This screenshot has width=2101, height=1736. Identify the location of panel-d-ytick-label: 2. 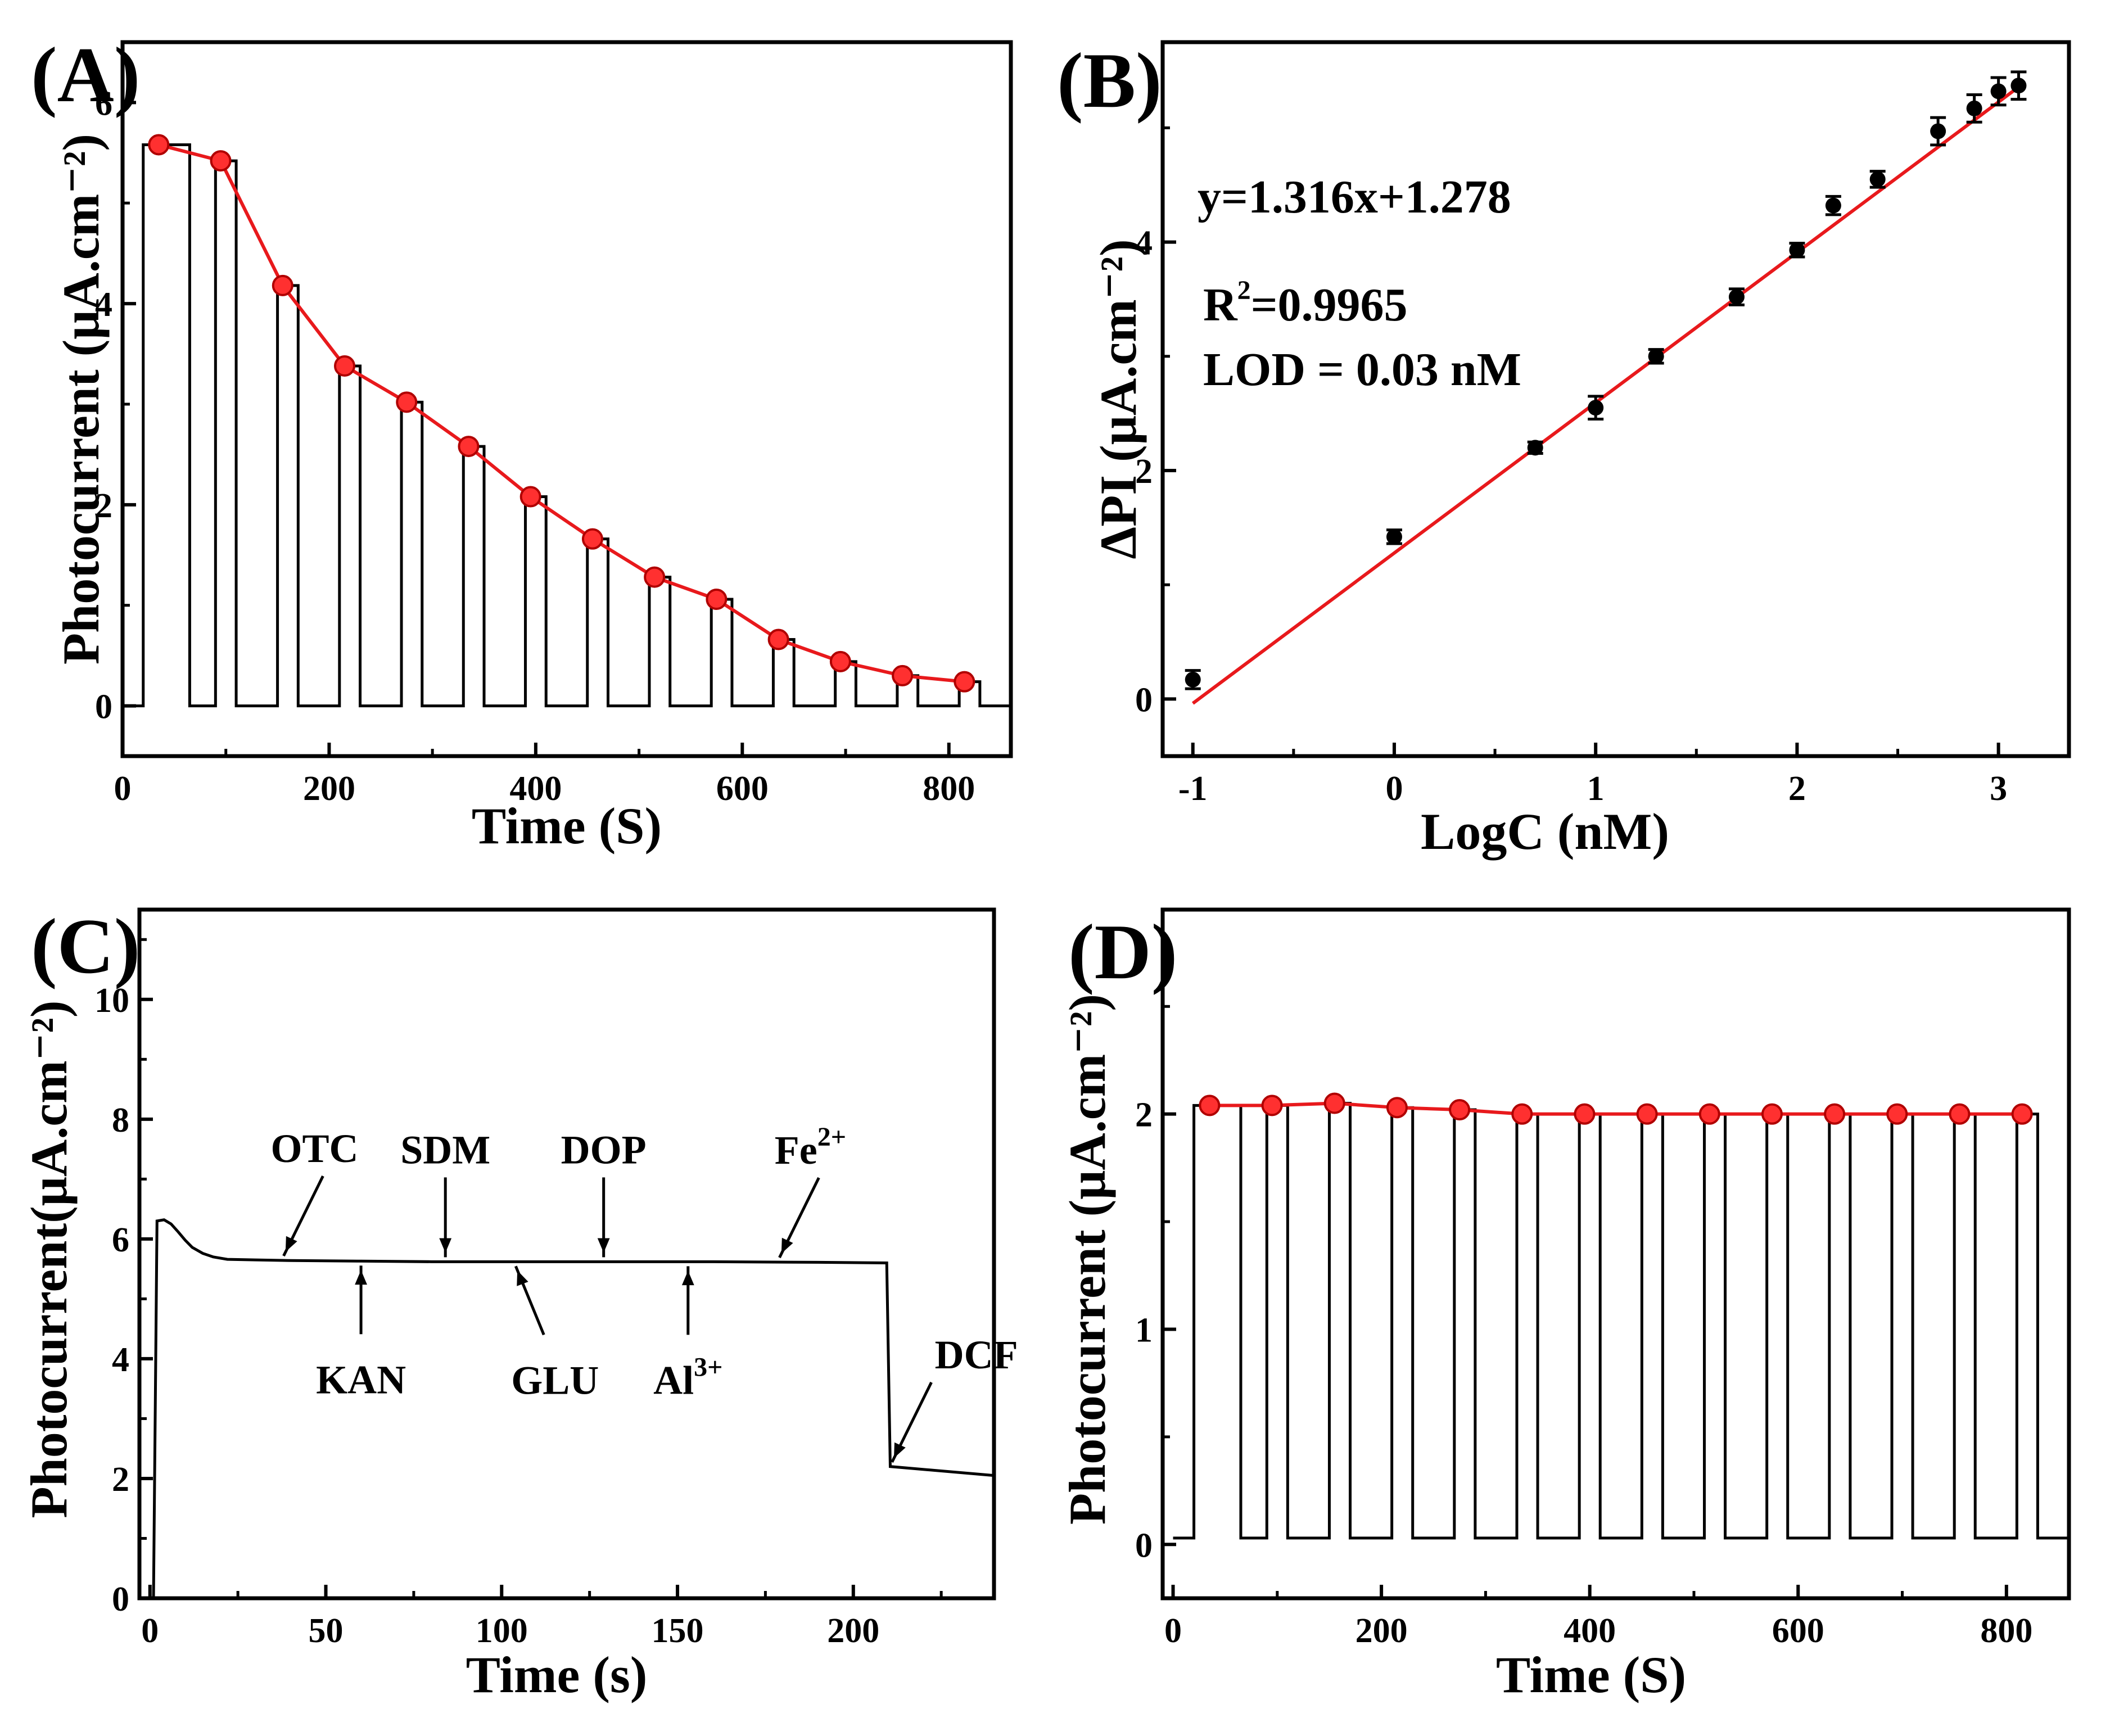
(1144, 1115).